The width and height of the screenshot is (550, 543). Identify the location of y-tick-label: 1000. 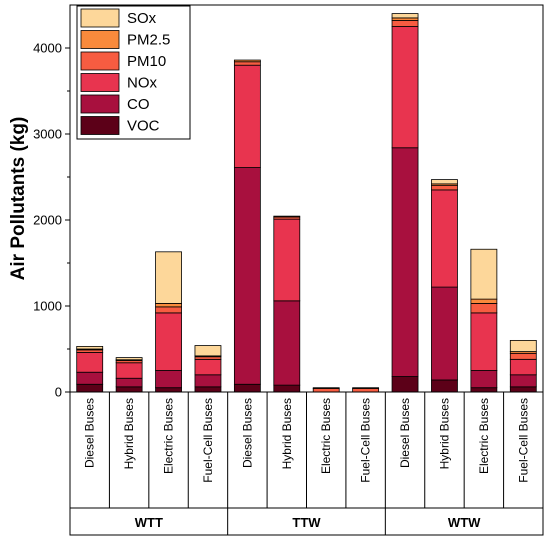
(47, 306).